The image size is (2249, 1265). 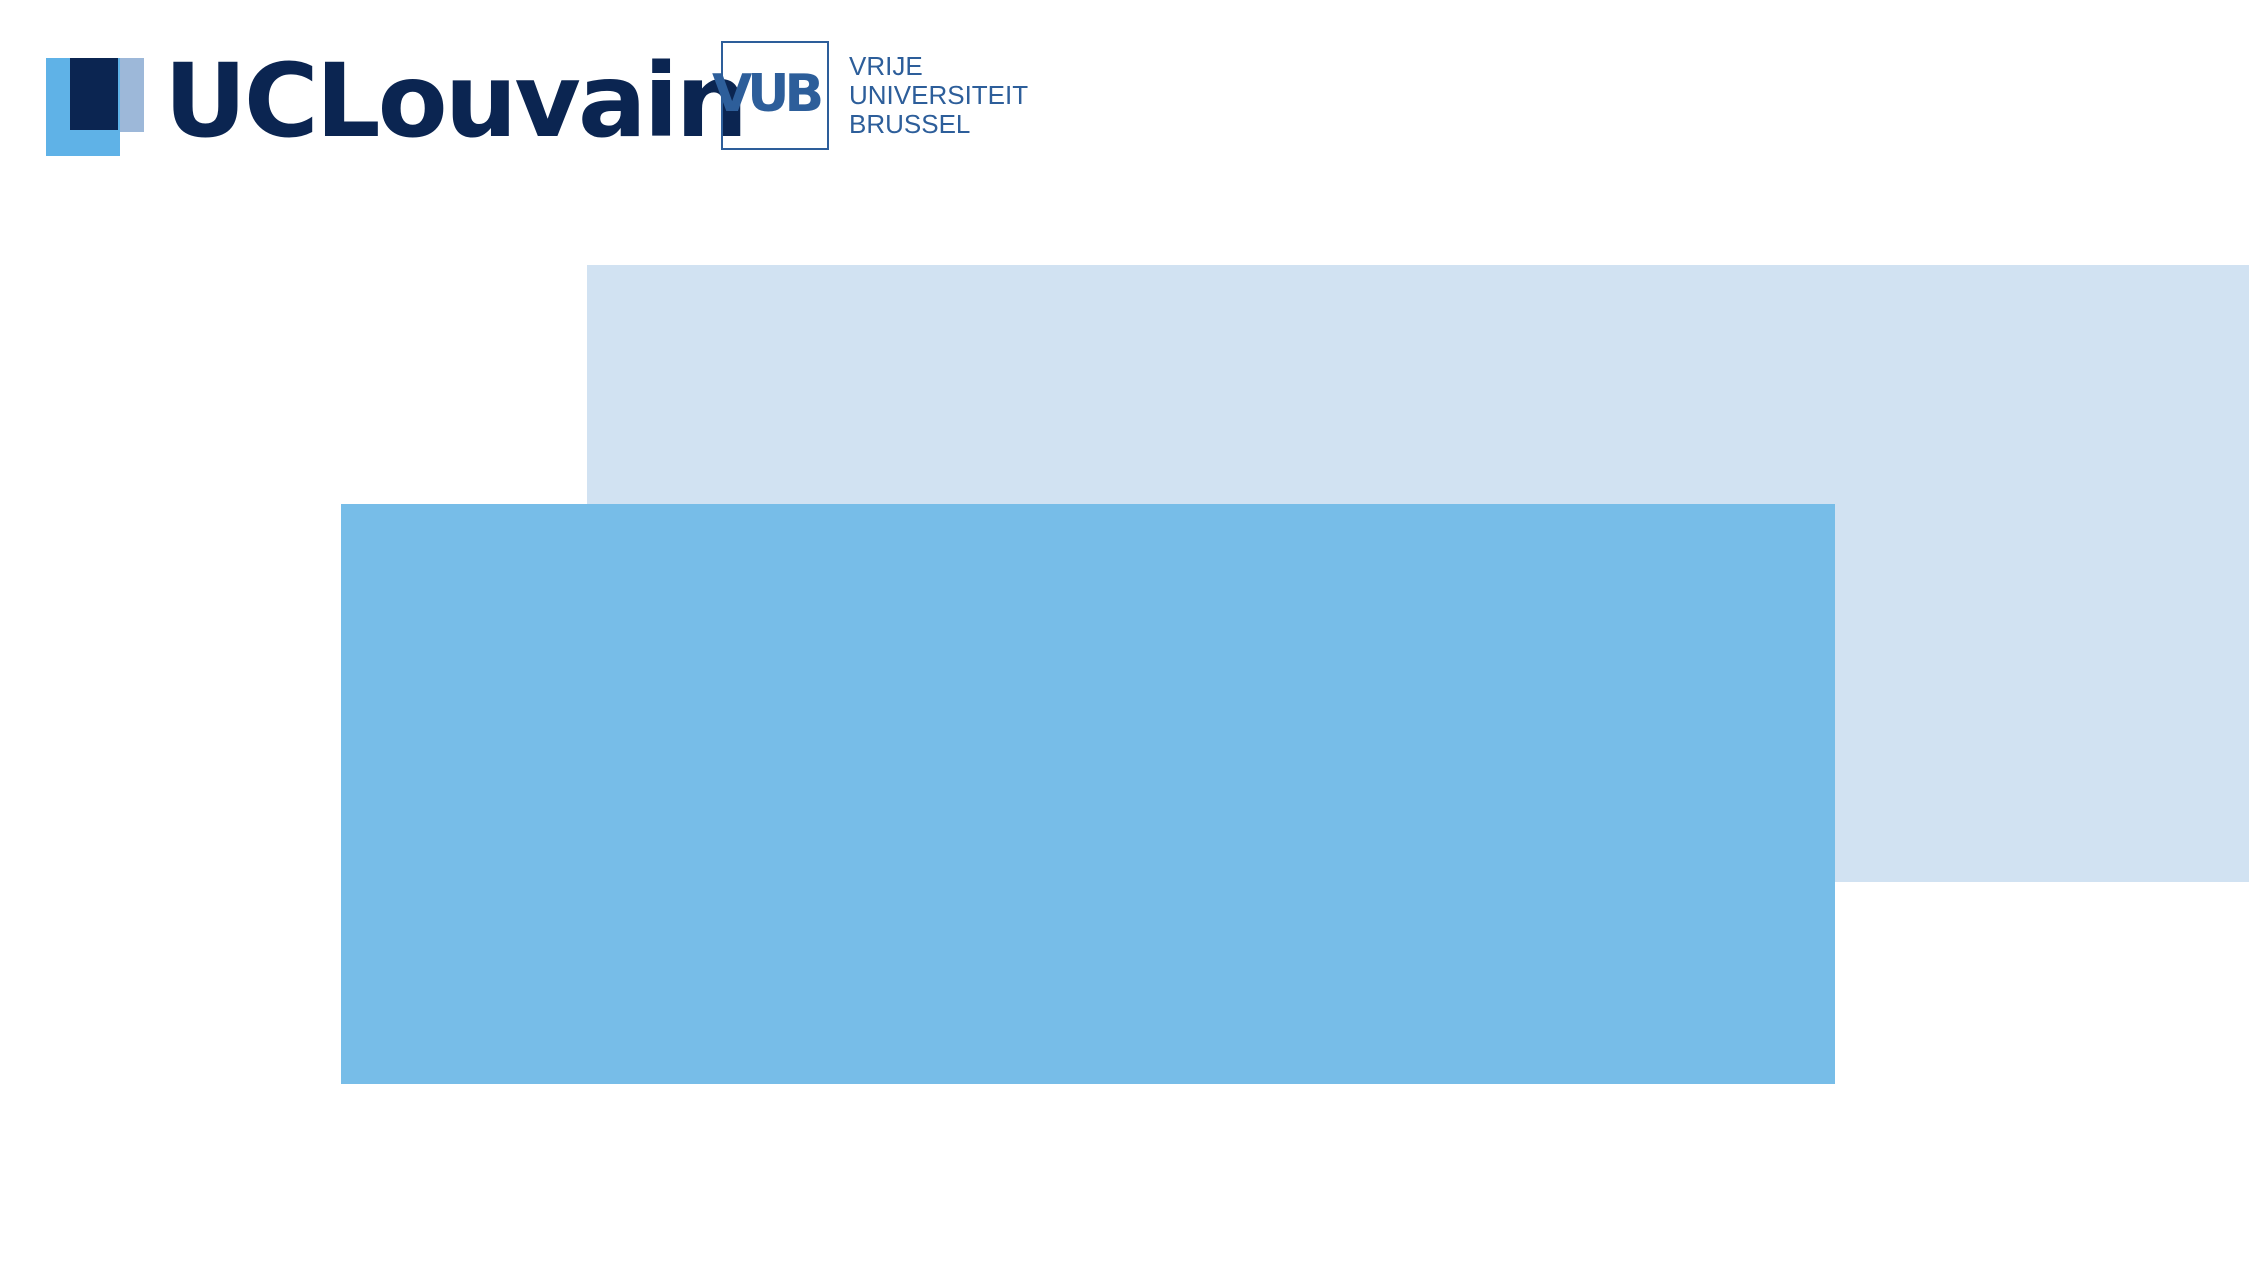 I want to click on vub-line-brussel: BRUSSEL, so click(x=910, y=124).